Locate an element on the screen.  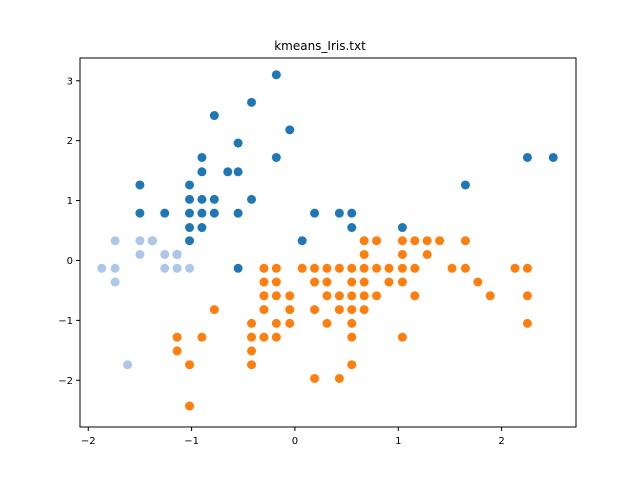
x-tick-label-2: 0 is located at coordinates (295, 441).